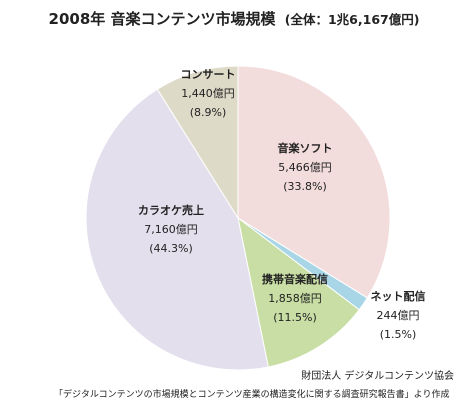  I want to click on chart-title: 2008年 音楽コンテンツ市場規模 (全体：1兆6,167億円), so click(234, 18).